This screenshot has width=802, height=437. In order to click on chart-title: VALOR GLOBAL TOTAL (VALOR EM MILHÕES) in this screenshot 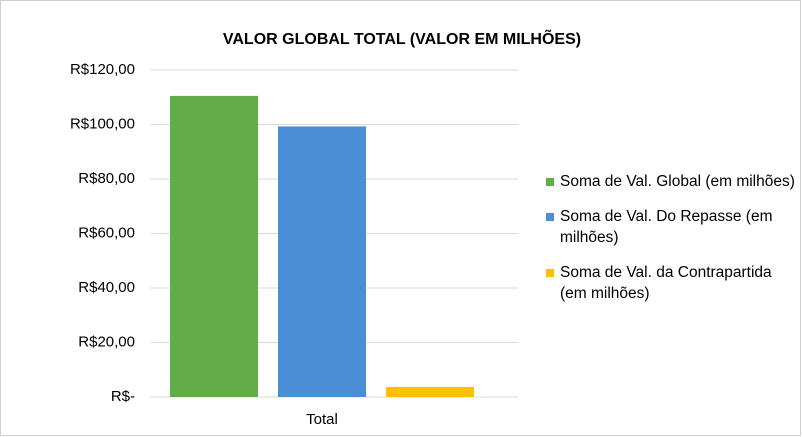, I will do `click(402, 38)`.